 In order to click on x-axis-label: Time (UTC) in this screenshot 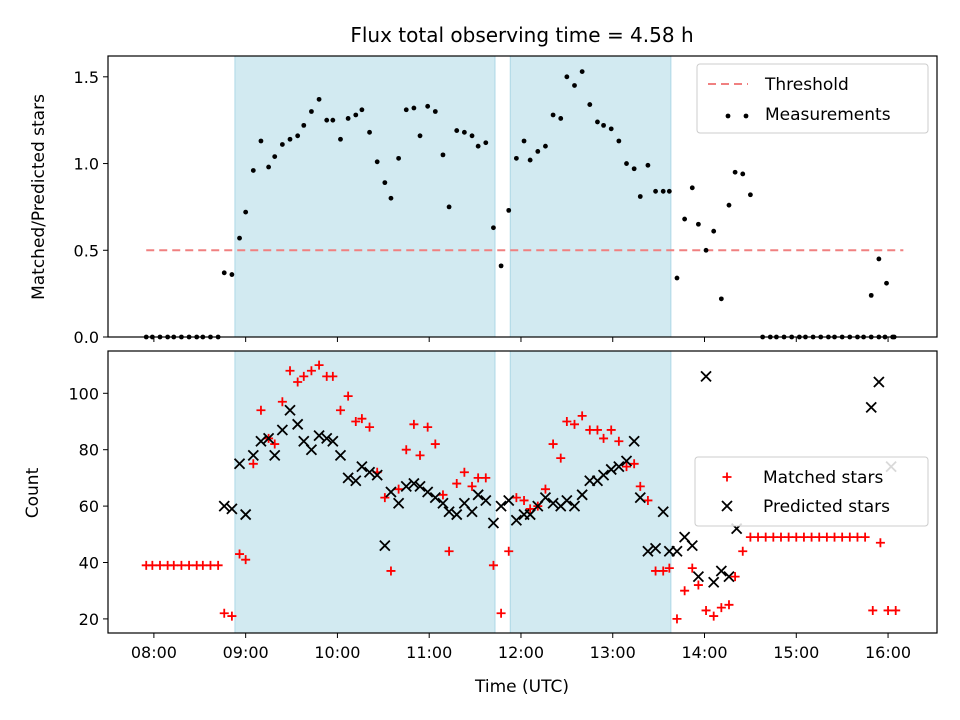, I will do `click(521, 687)`.